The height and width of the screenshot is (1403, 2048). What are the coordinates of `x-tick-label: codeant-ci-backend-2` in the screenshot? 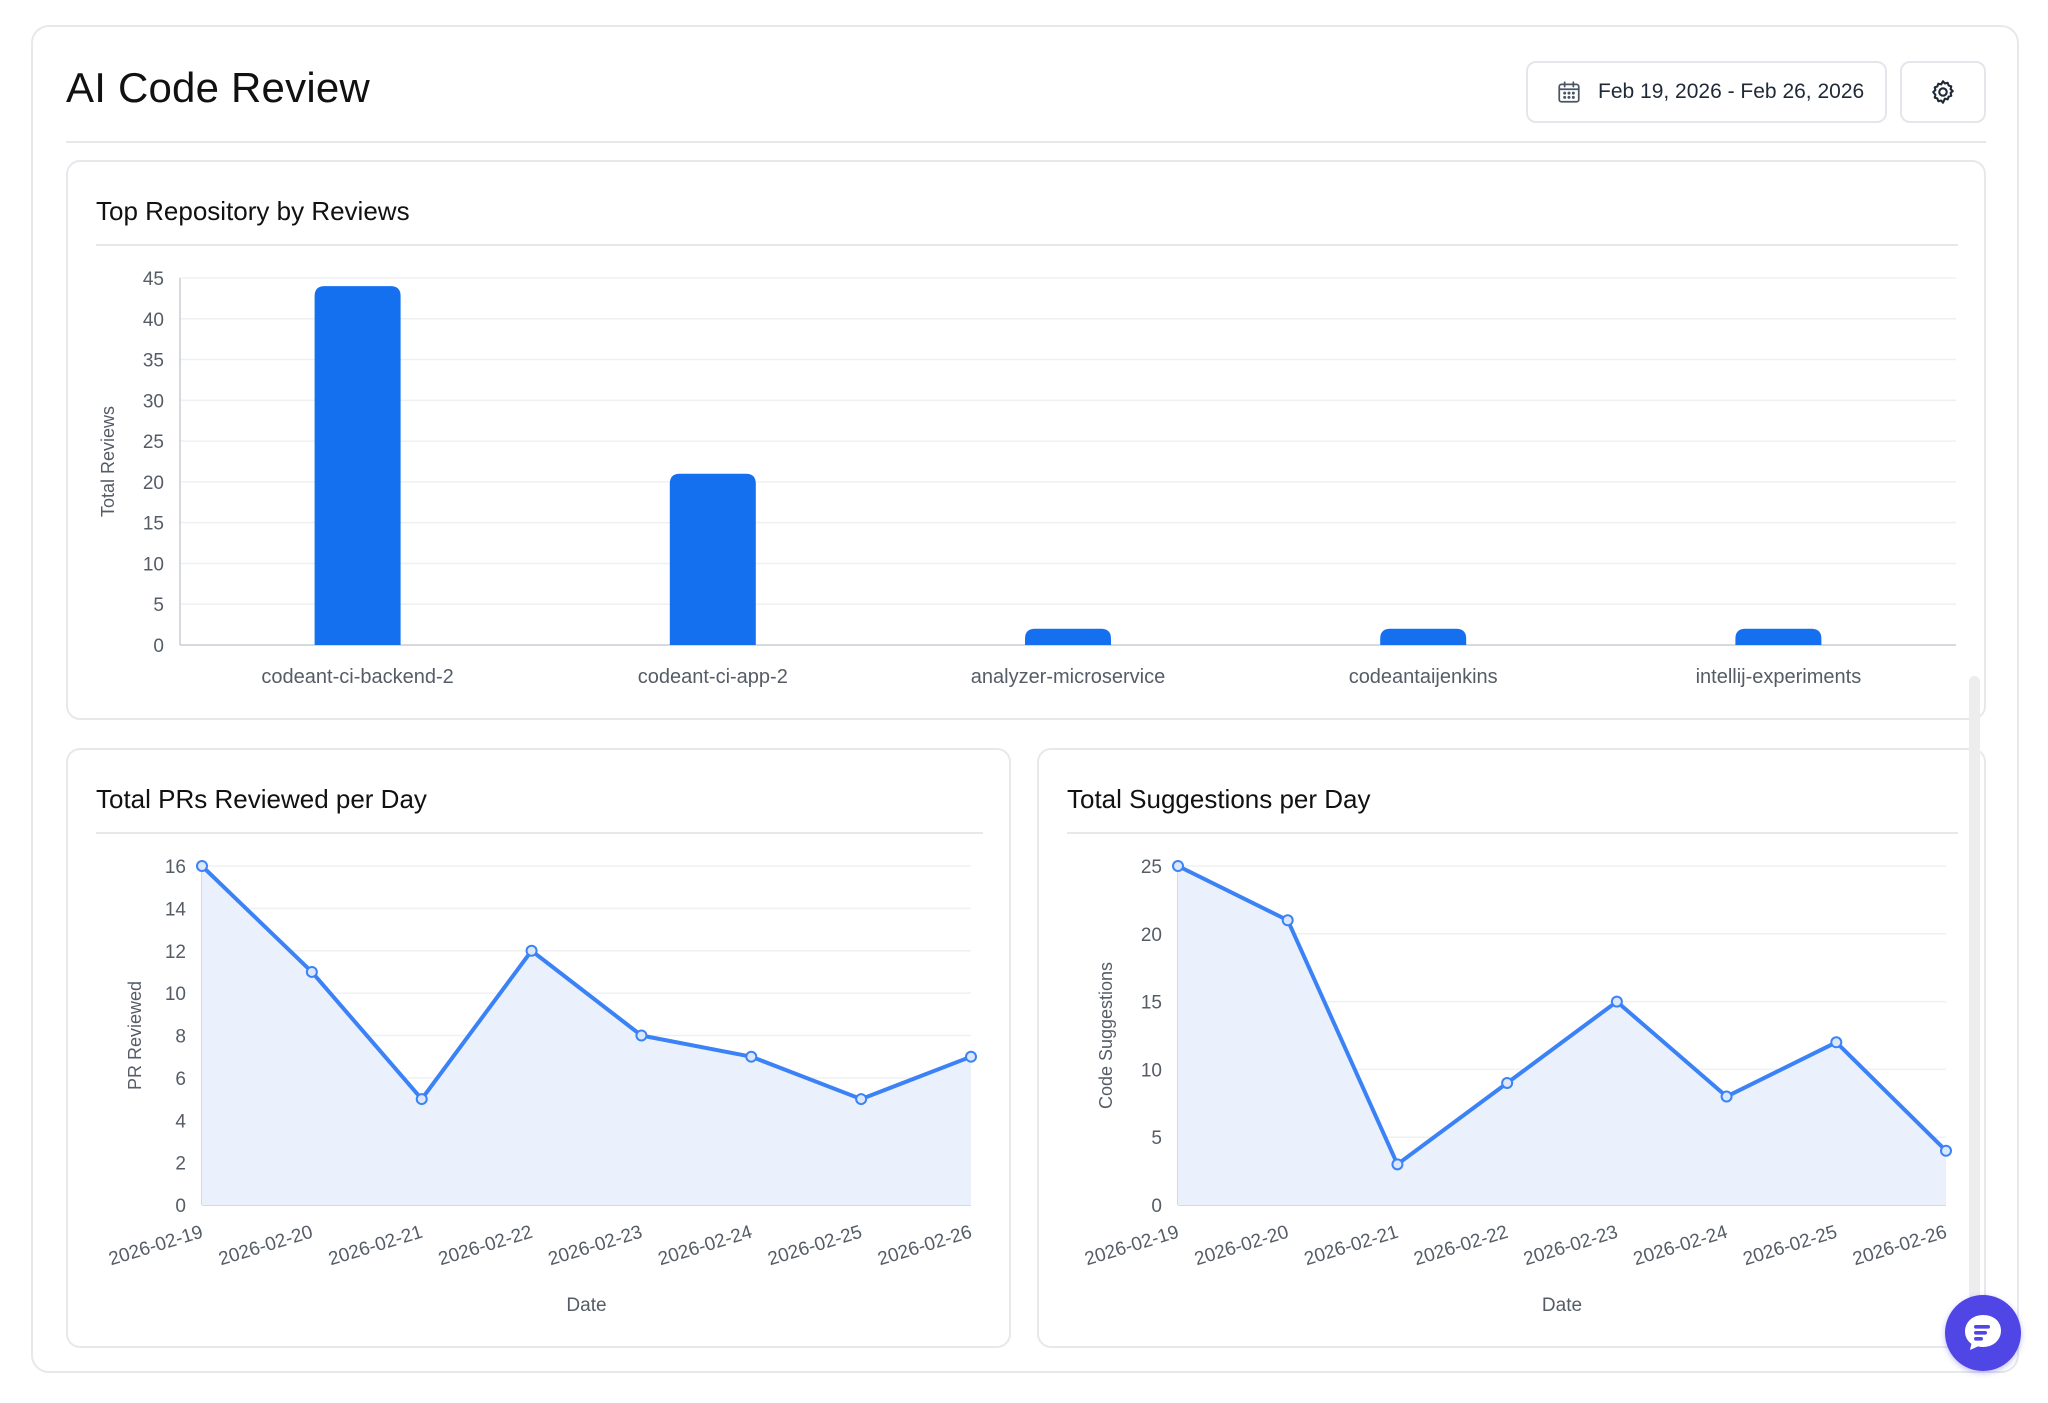 It's located at (357, 677).